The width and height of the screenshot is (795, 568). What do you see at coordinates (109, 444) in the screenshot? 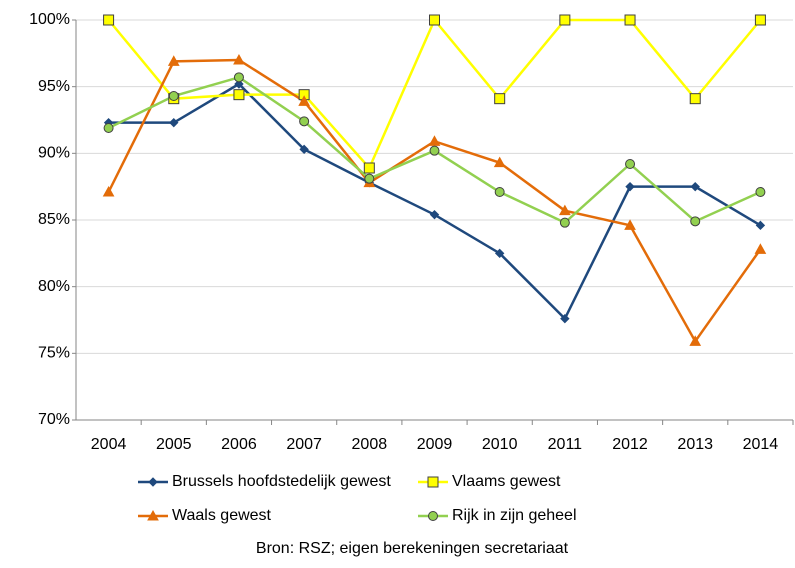
I see `x-tick-label: 2004` at bounding box center [109, 444].